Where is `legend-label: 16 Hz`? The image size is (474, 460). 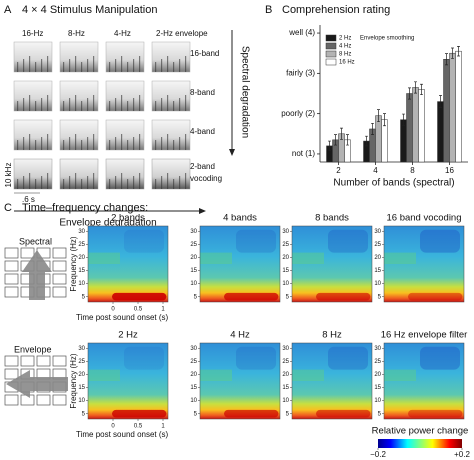
legend-label: 16 Hz is located at coordinates (347, 63).